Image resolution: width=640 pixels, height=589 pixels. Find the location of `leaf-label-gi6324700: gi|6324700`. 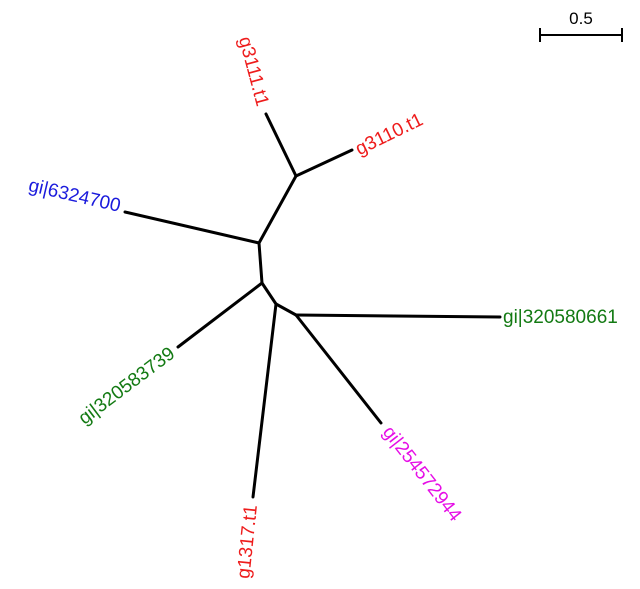

leaf-label-gi6324700: gi|6324700 is located at coordinates (74, 196).